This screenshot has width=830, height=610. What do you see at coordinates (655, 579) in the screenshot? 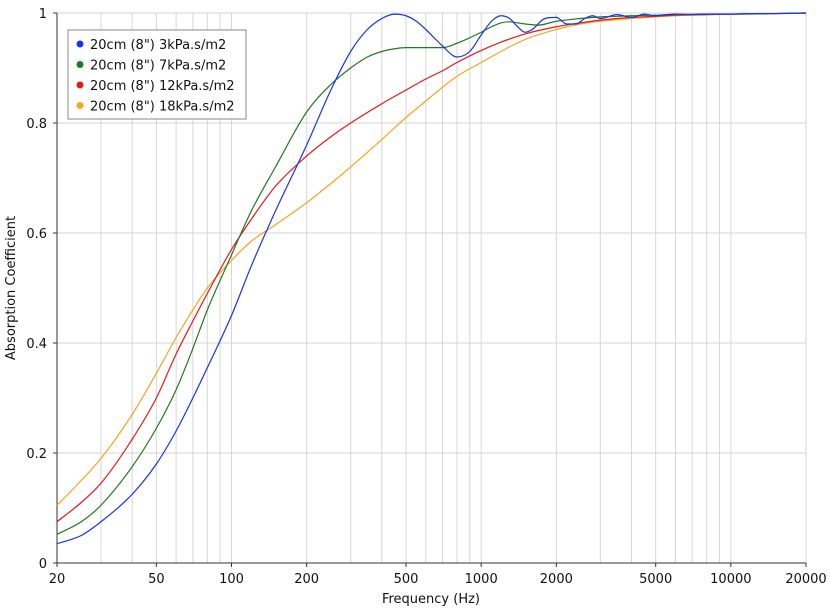
I see `x-tick-label: 5000` at bounding box center [655, 579].